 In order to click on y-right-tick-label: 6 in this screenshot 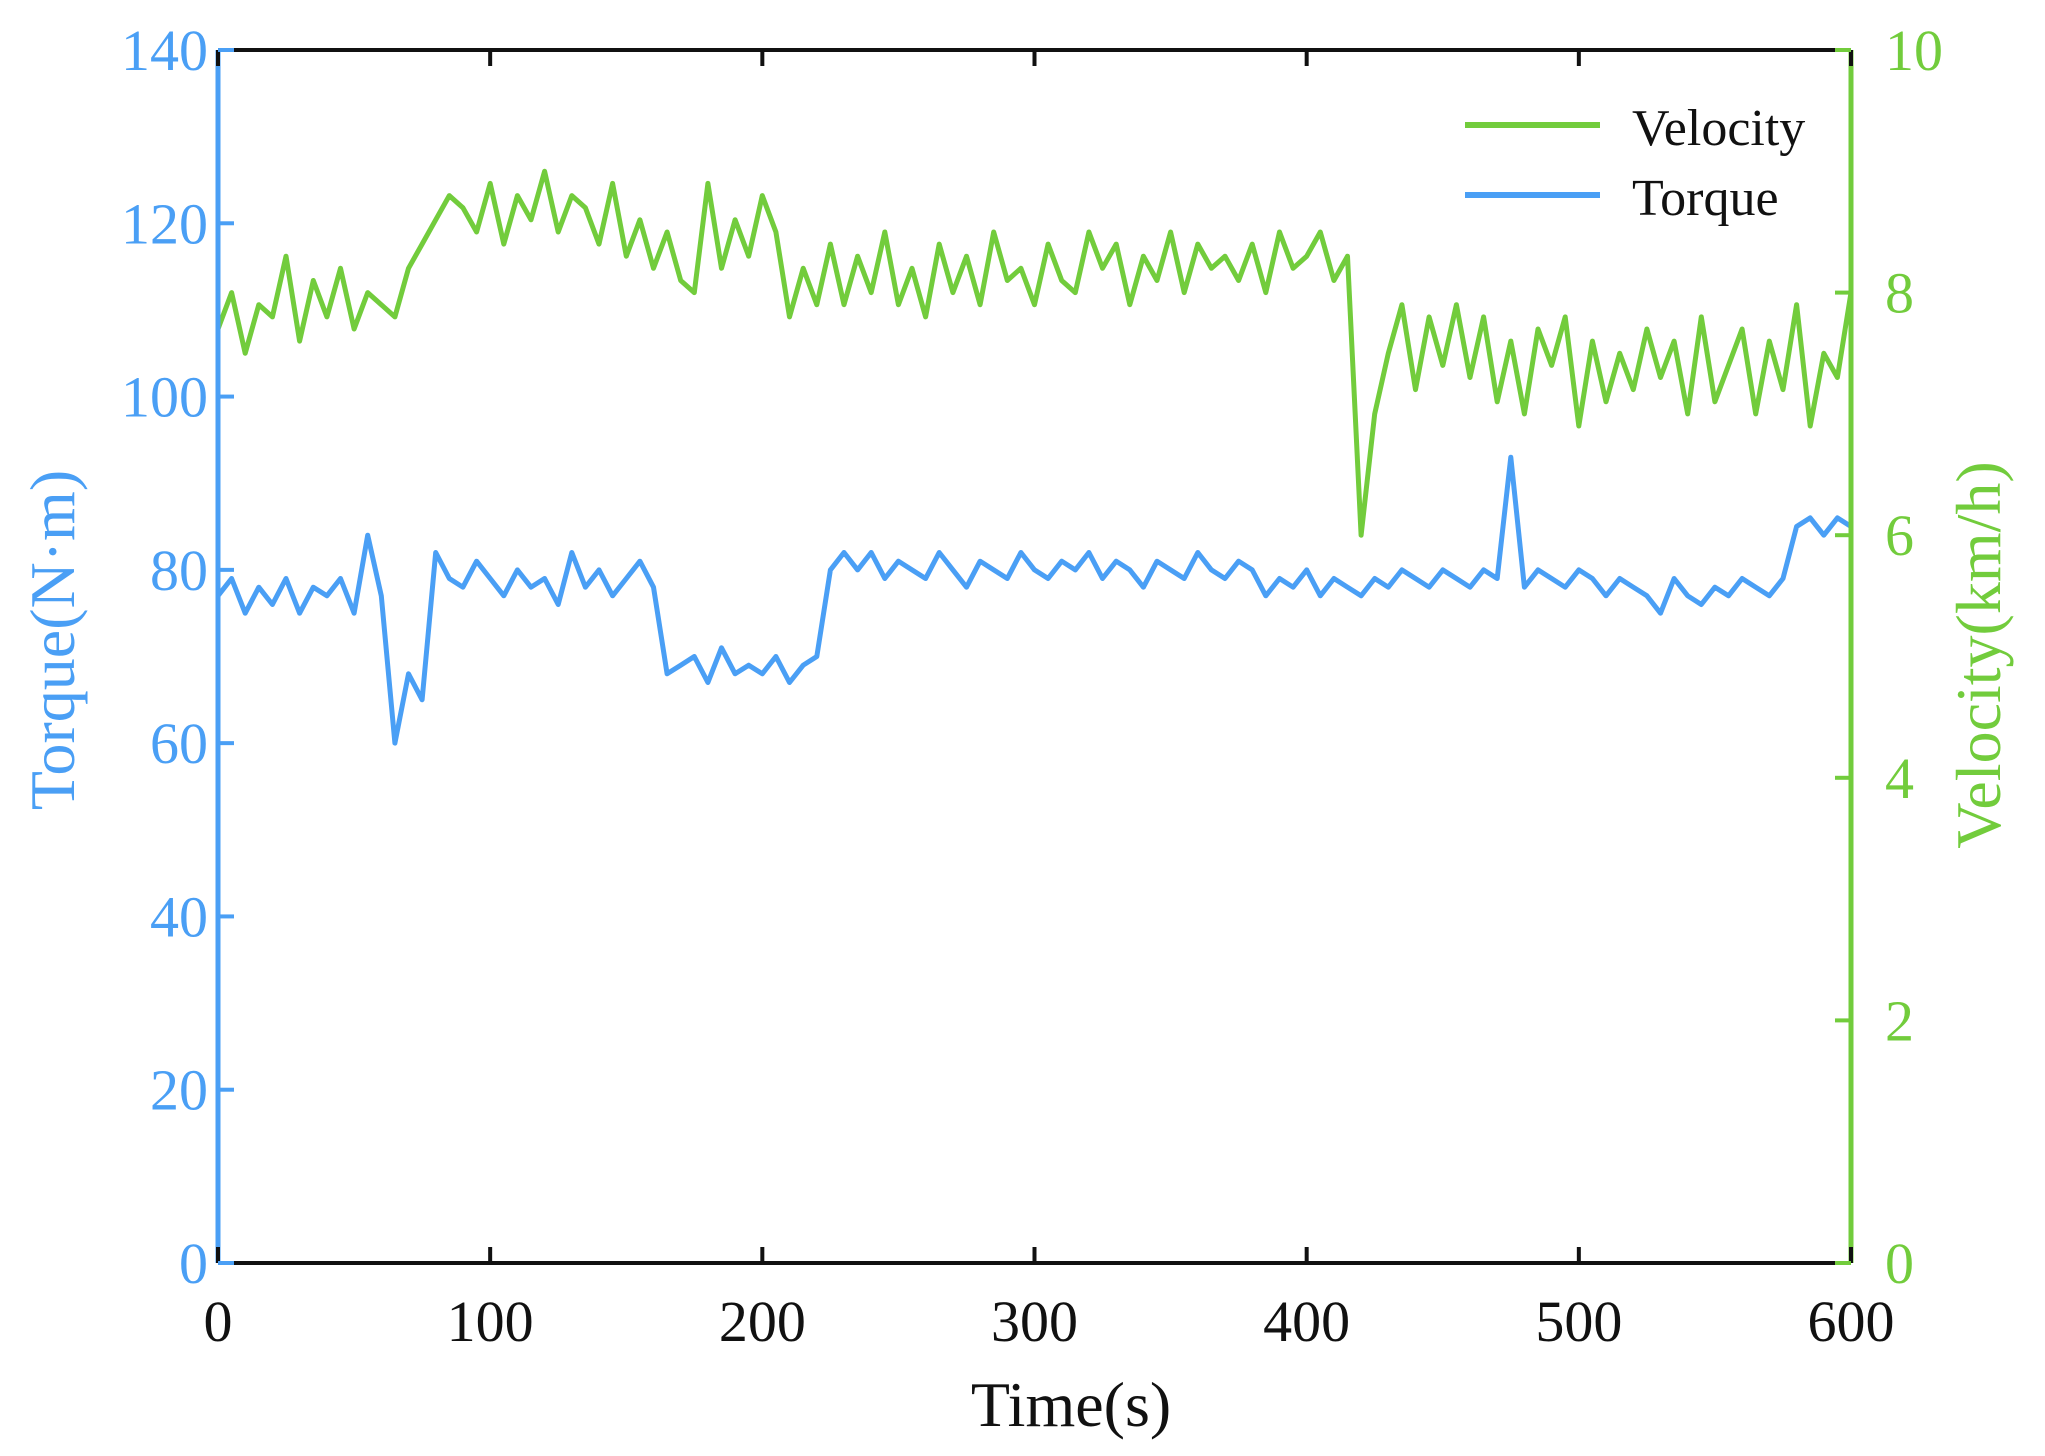, I will do `click(1899, 535)`.